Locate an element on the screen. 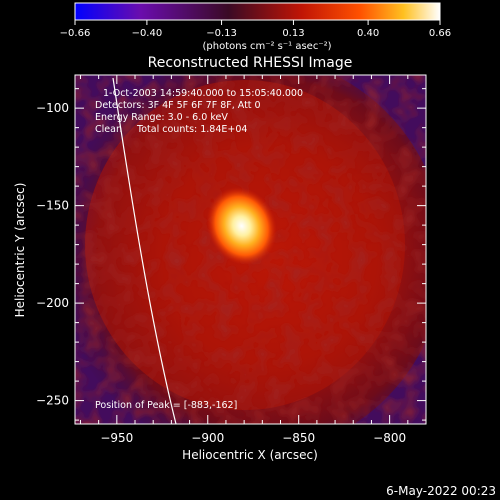  annotation-detectors: Detectors: 3F 4F 5F 6F 7F 8F, Att 0 is located at coordinates (178, 105).